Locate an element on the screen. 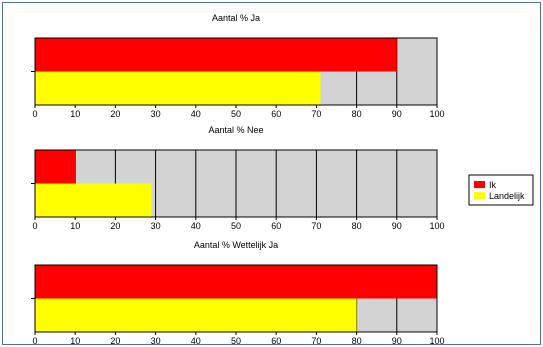  legend-label-landelijk: Landelijk is located at coordinates (507, 196).